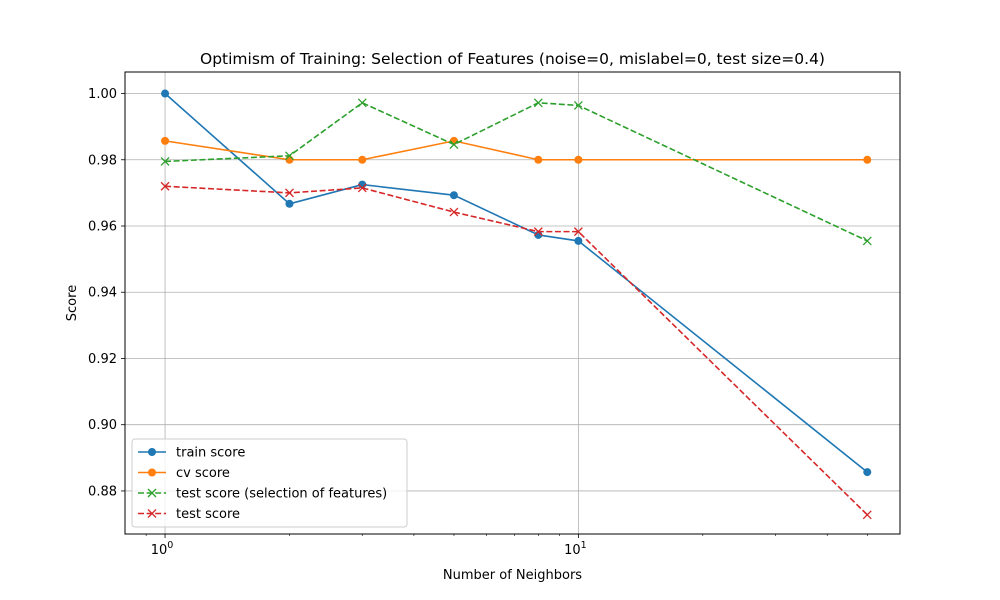 The width and height of the screenshot is (1000, 600). Describe the element at coordinates (208, 514) in the screenshot. I see `legend-label: test score` at that location.